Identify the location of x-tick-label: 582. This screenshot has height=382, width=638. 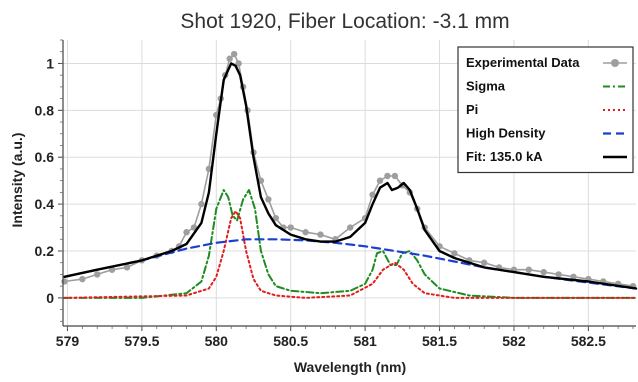
(514, 341).